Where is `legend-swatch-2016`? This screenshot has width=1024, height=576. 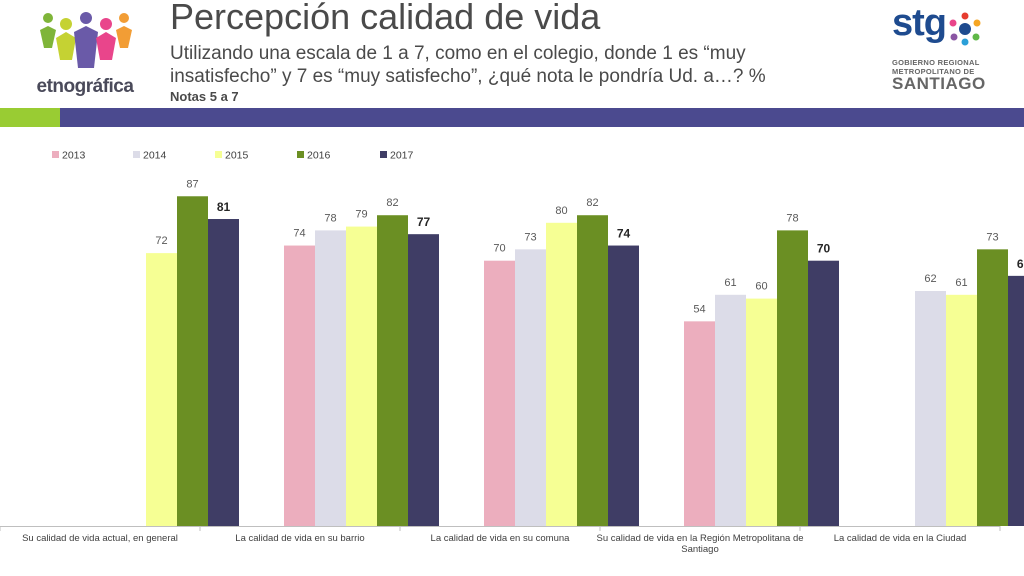
legend-swatch-2016 is located at coordinates (300, 154).